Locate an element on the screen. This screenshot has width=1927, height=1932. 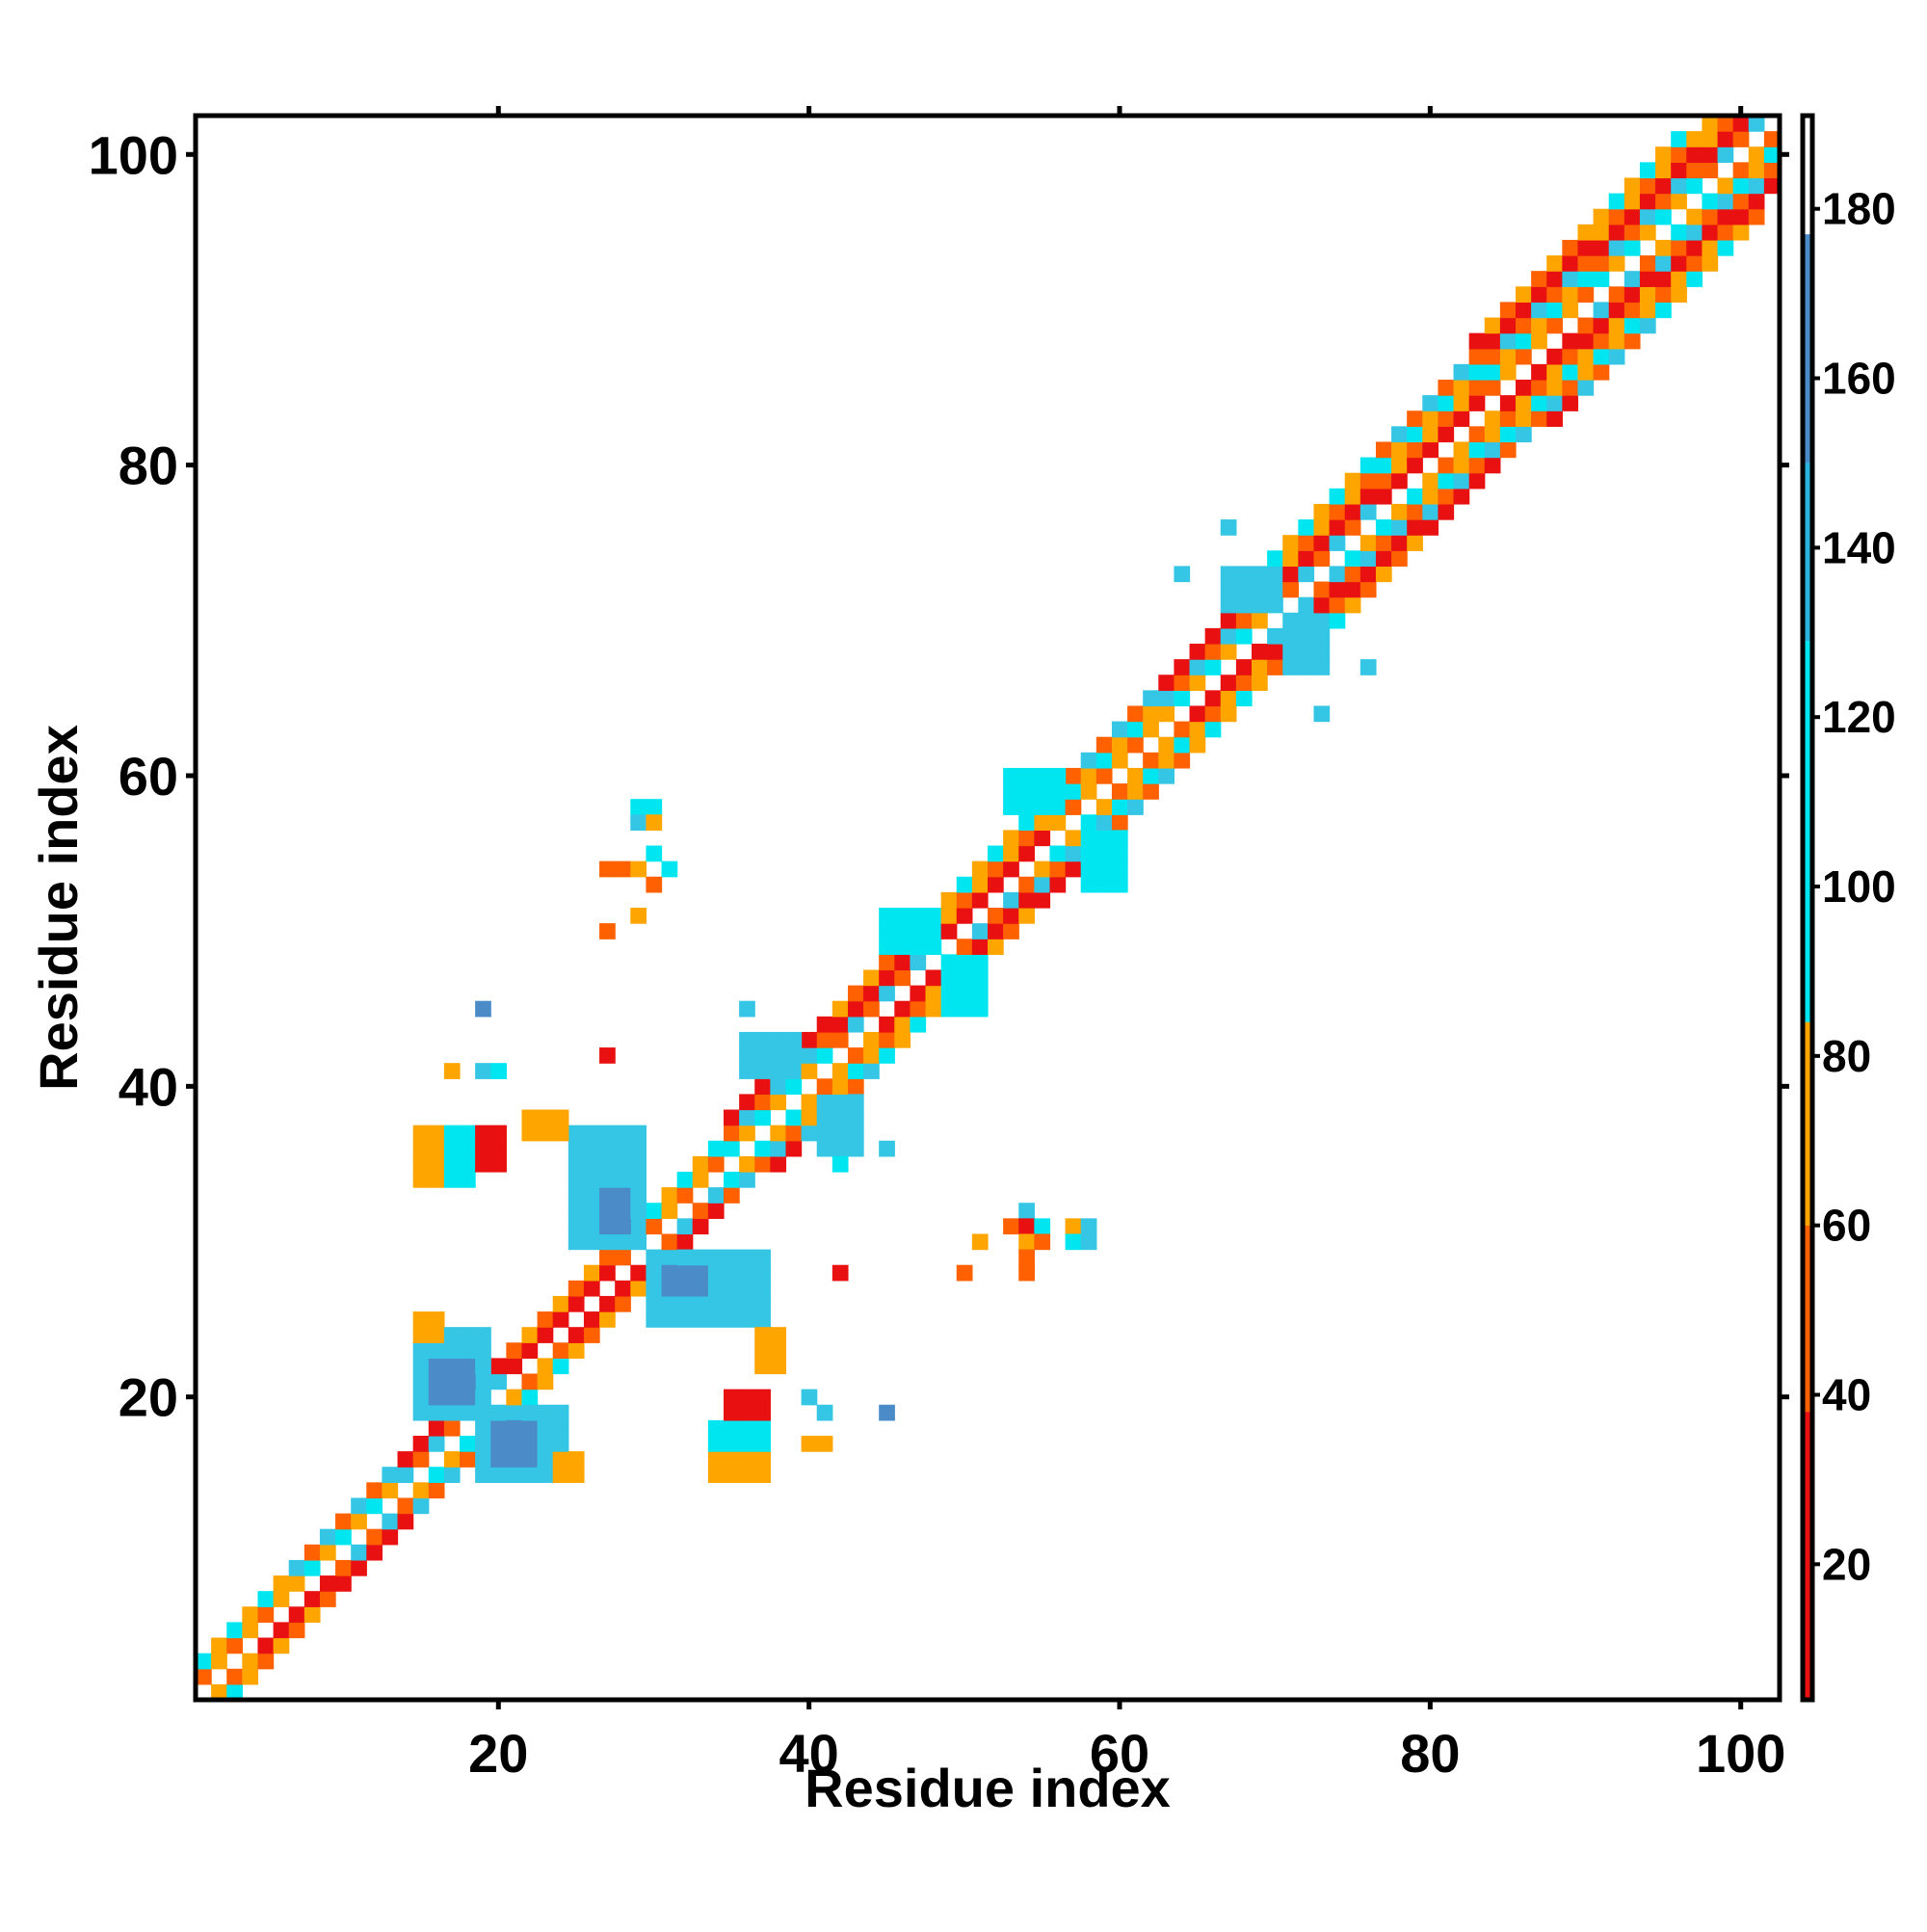
colorbar-tick-label: 80 is located at coordinates (1847, 1056).